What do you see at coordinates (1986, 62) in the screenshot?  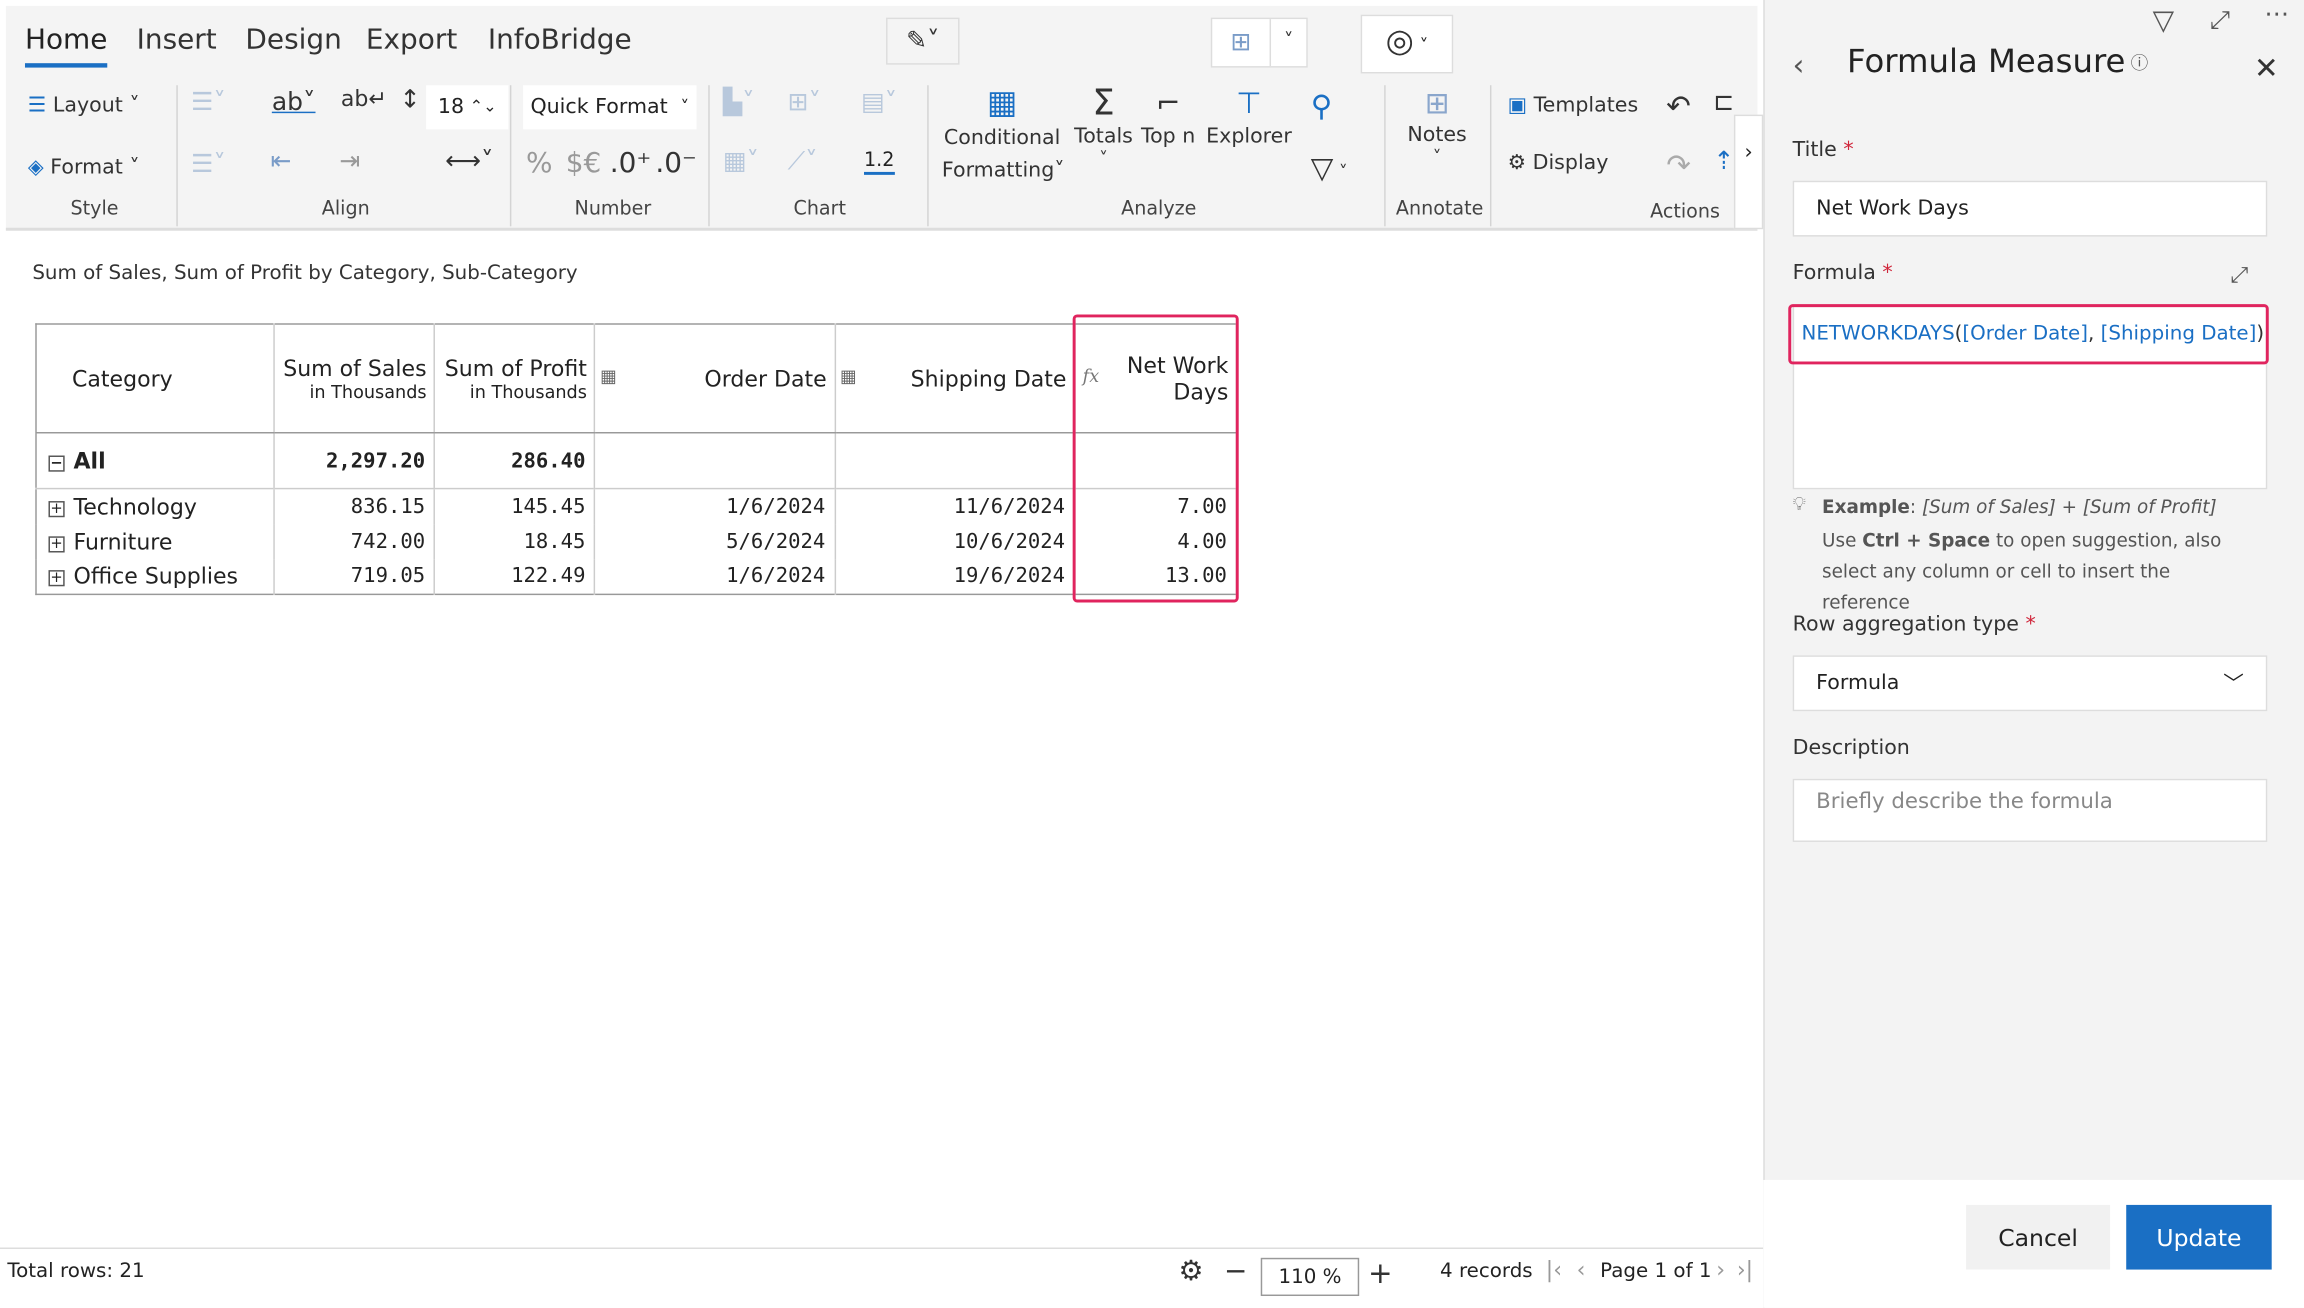 I see `panel-title: Formula Measure` at bounding box center [1986, 62].